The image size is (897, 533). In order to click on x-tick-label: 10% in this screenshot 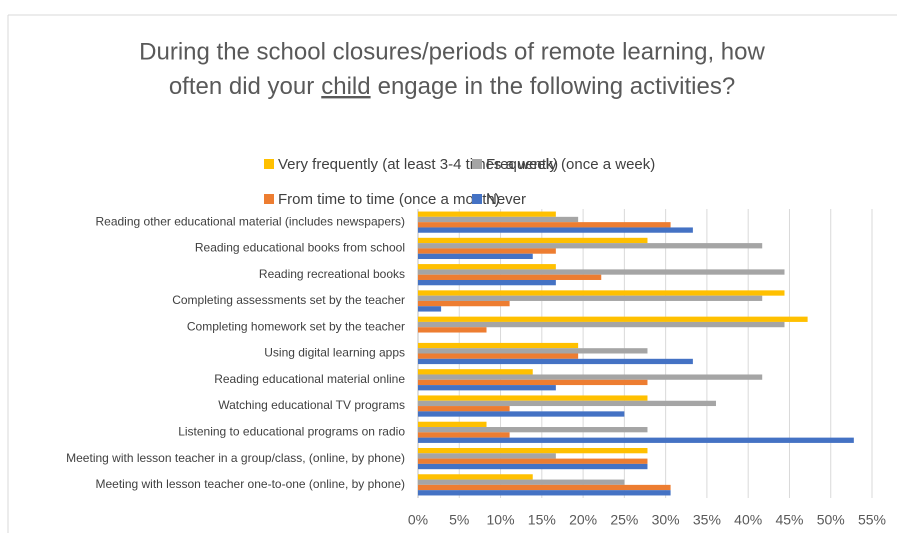, I will do `click(501, 520)`.